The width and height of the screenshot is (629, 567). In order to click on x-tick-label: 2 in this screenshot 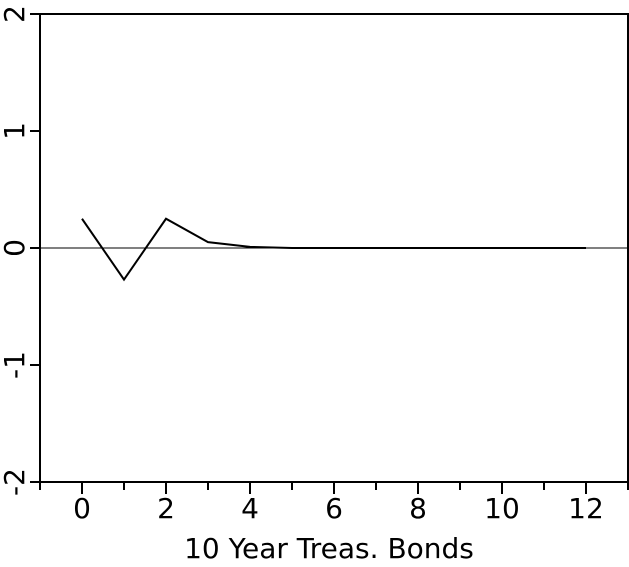, I will do `click(166, 508)`.